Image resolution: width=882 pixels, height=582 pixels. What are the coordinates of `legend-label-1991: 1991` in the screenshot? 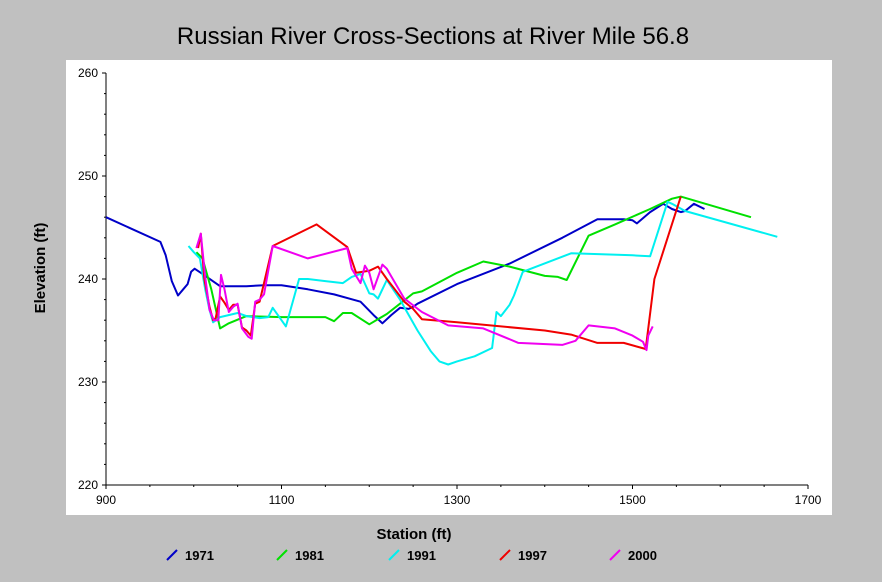 It's located at (421, 555).